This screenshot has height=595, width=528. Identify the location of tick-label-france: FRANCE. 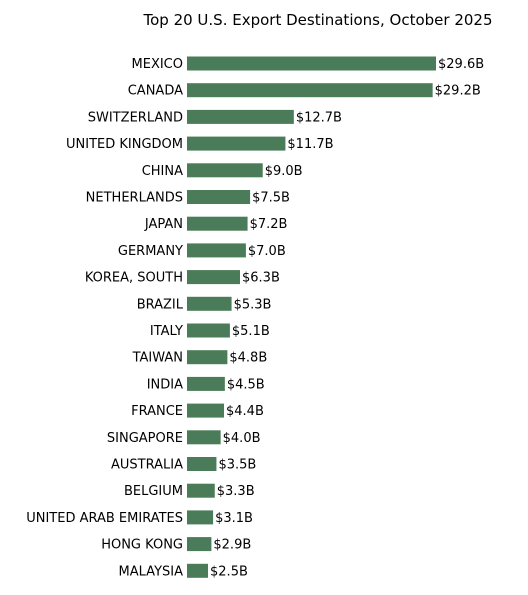
(157, 411).